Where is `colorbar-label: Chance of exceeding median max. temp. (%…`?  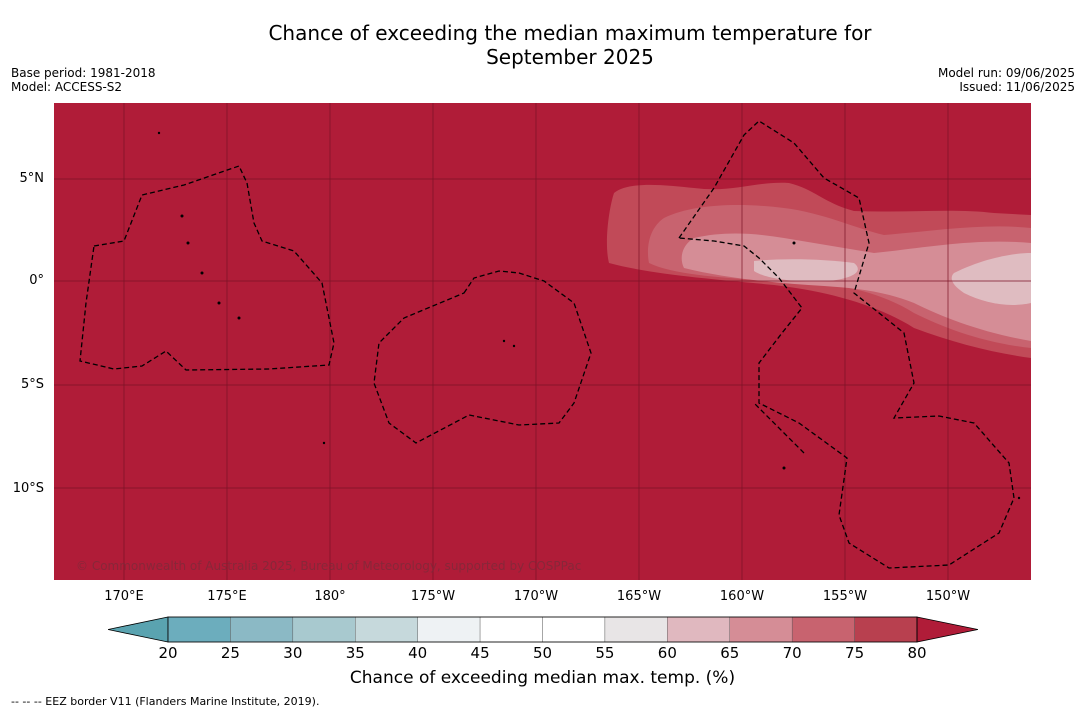
colorbar-label: Chance of exceeding median max. temp. (%… is located at coordinates (542, 678).